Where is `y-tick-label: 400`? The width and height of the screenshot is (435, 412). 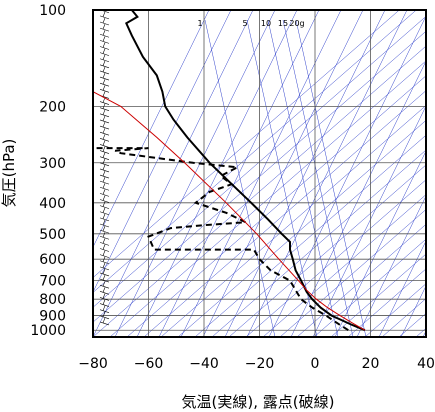 y-tick-label: 400 is located at coordinates (52, 204).